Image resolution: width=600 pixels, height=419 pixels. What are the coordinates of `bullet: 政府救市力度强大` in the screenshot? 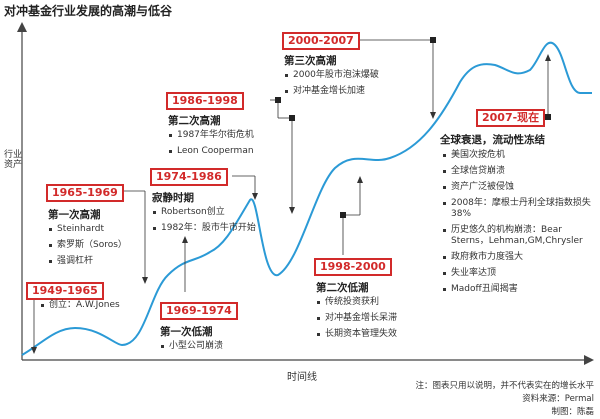 It's located at (517, 257).